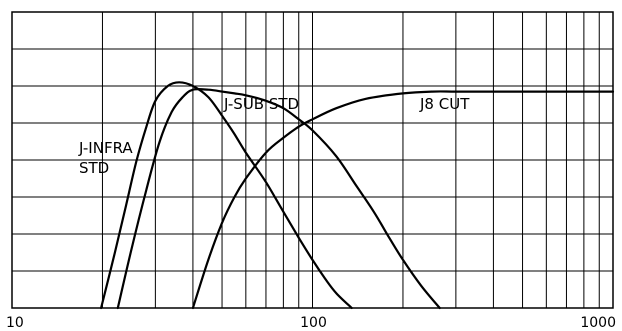 The width and height of the screenshot is (622, 331). I want to click on series-label-line: J-INFRA, so click(105, 148).